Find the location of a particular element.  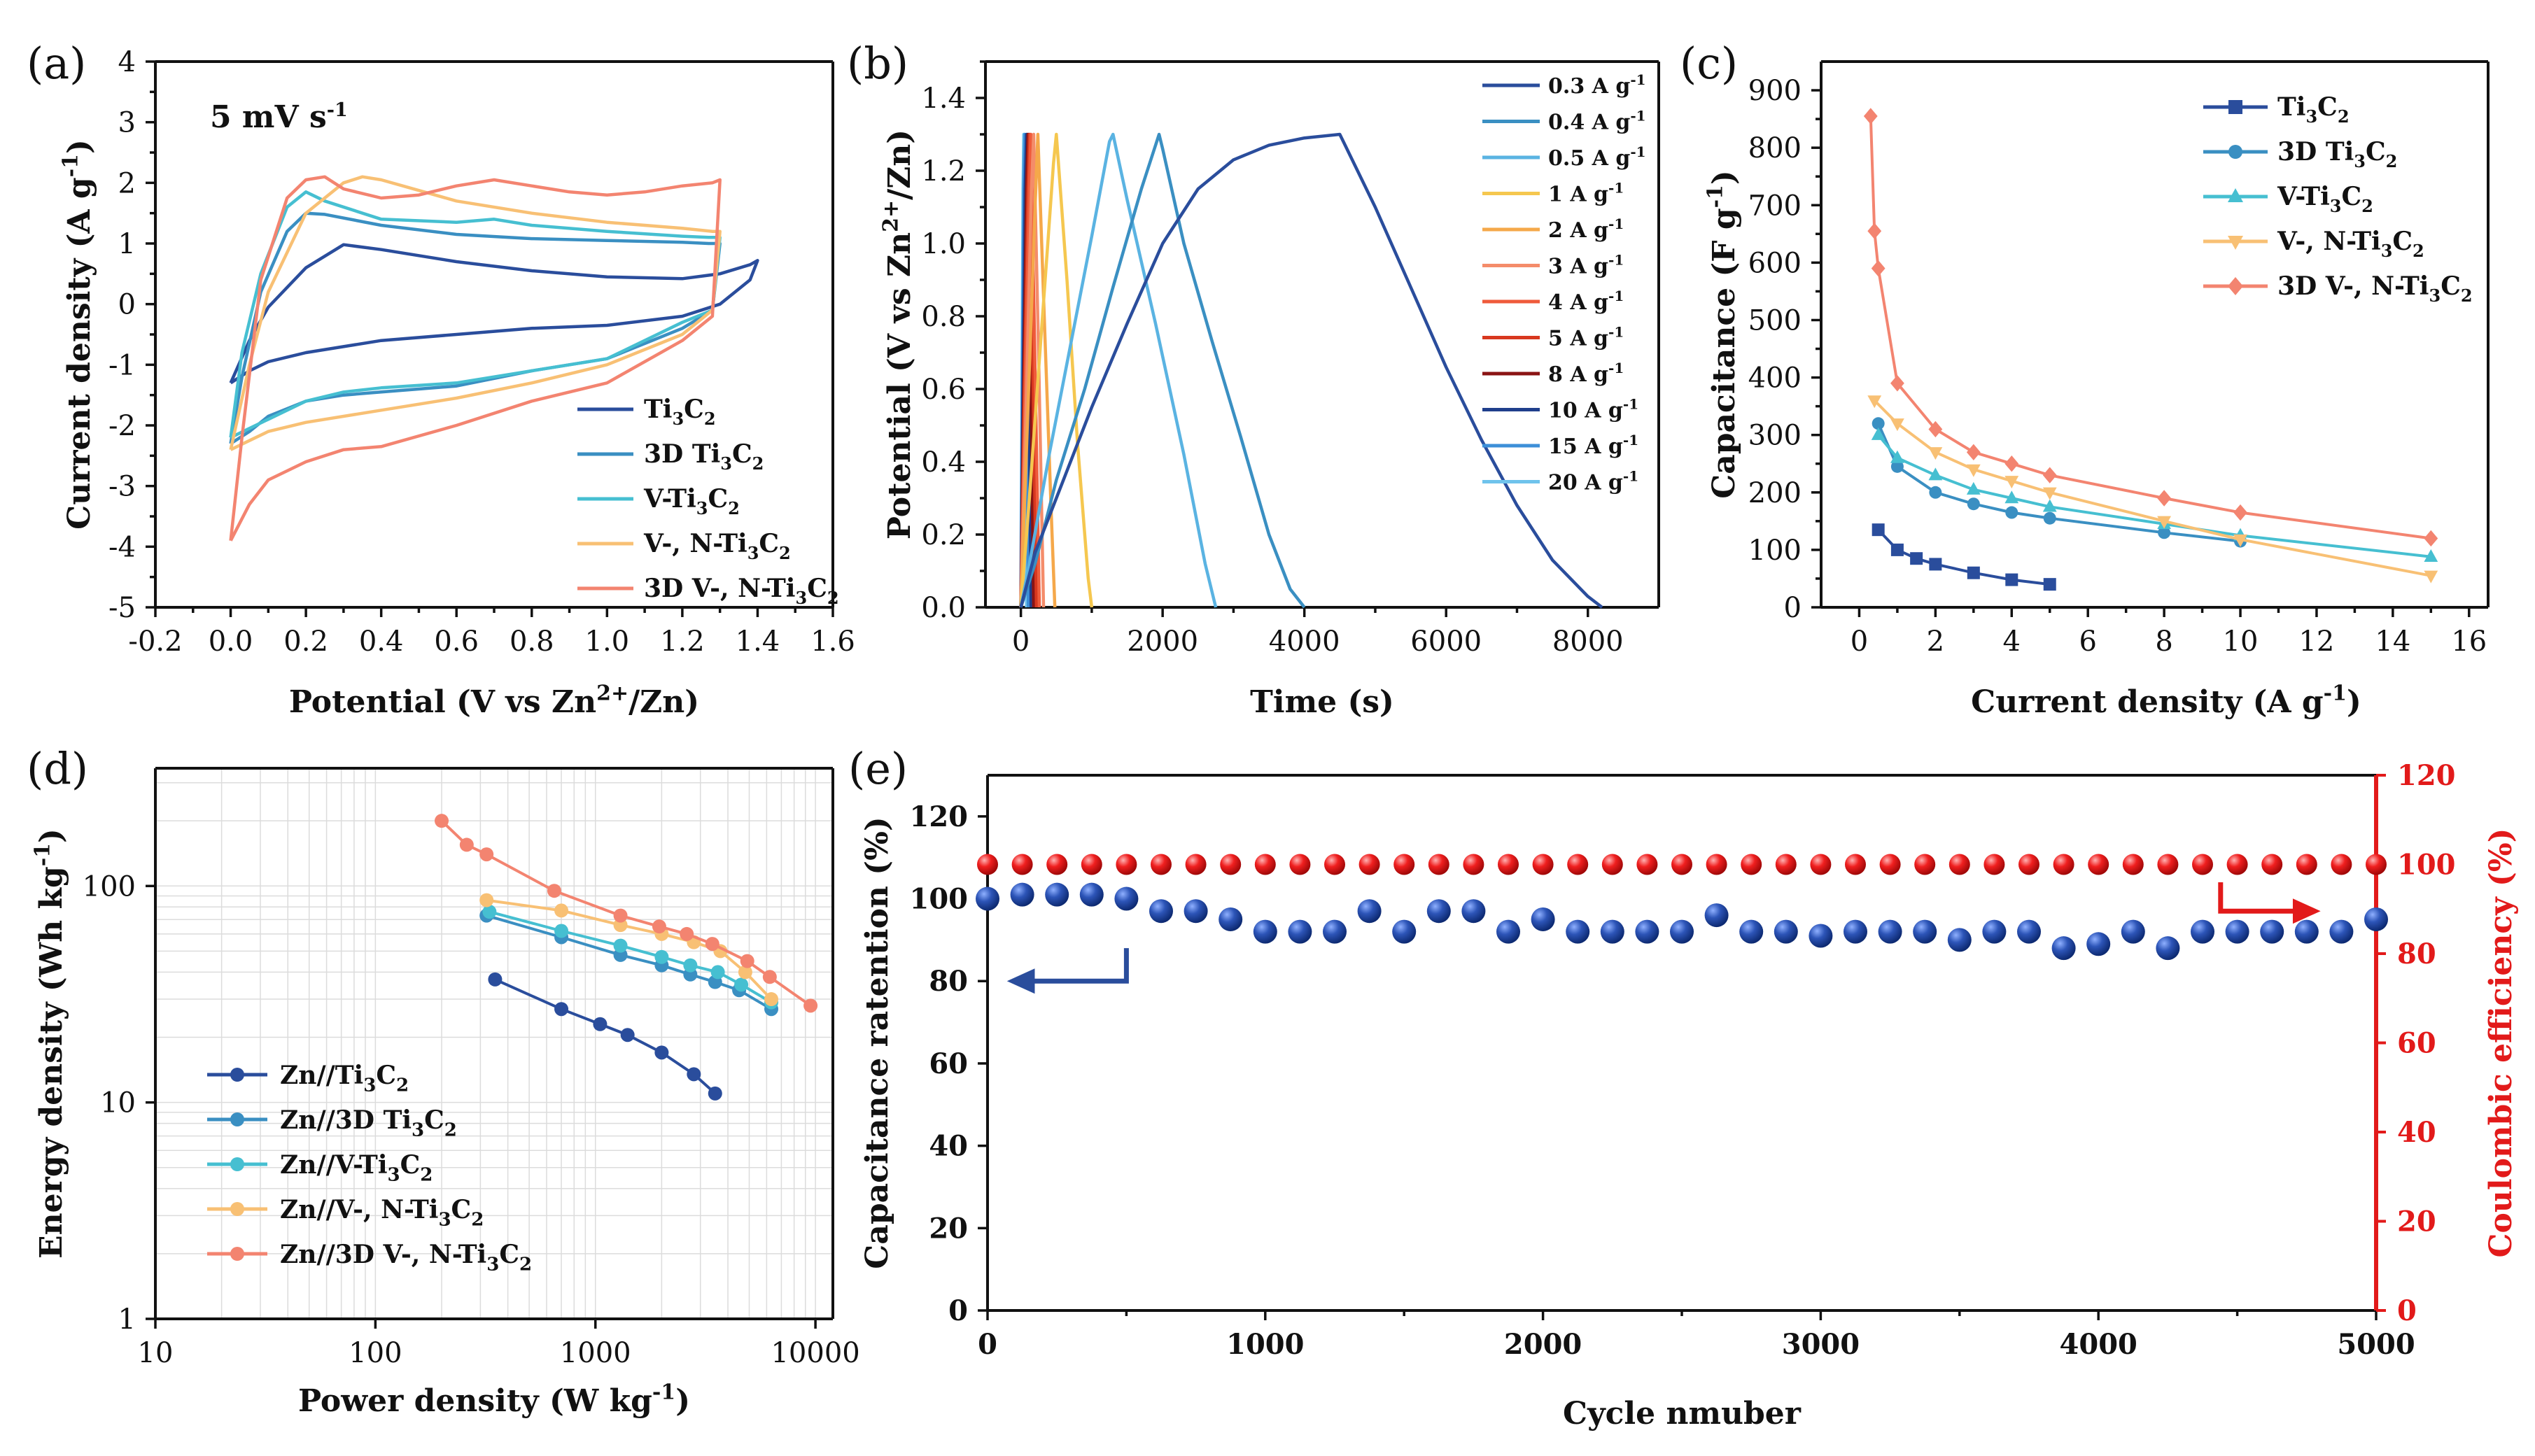

x-tick-label: 1.2 is located at coordinates (682, 641).